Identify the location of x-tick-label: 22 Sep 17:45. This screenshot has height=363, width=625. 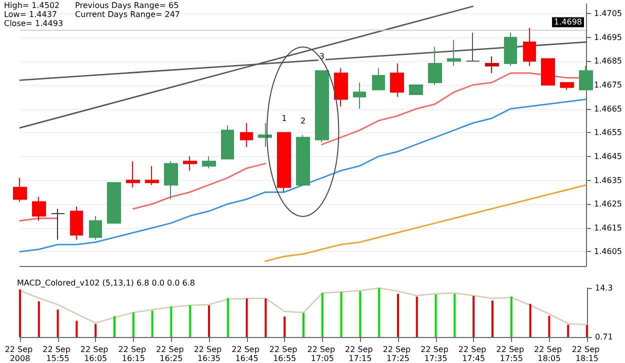
(473, 354).